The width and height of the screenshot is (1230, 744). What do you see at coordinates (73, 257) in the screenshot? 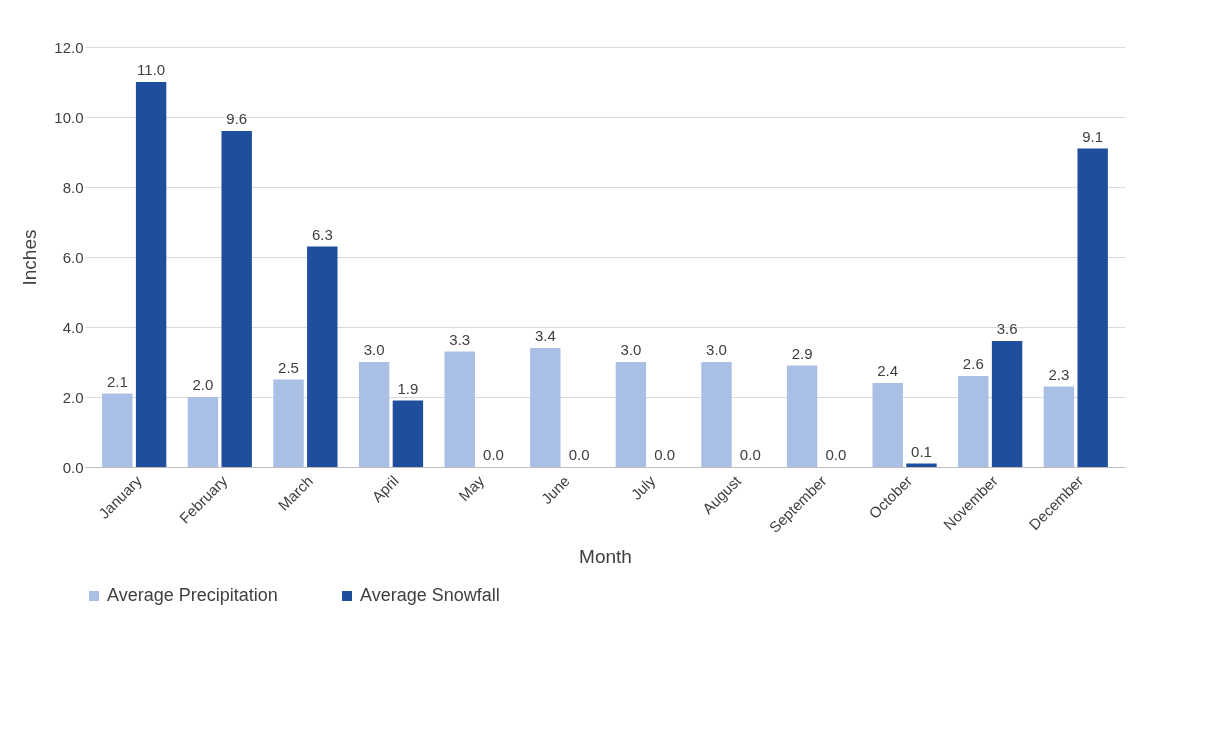
I see `y-tick-label: 6.0` at bounding box center [73, 257].